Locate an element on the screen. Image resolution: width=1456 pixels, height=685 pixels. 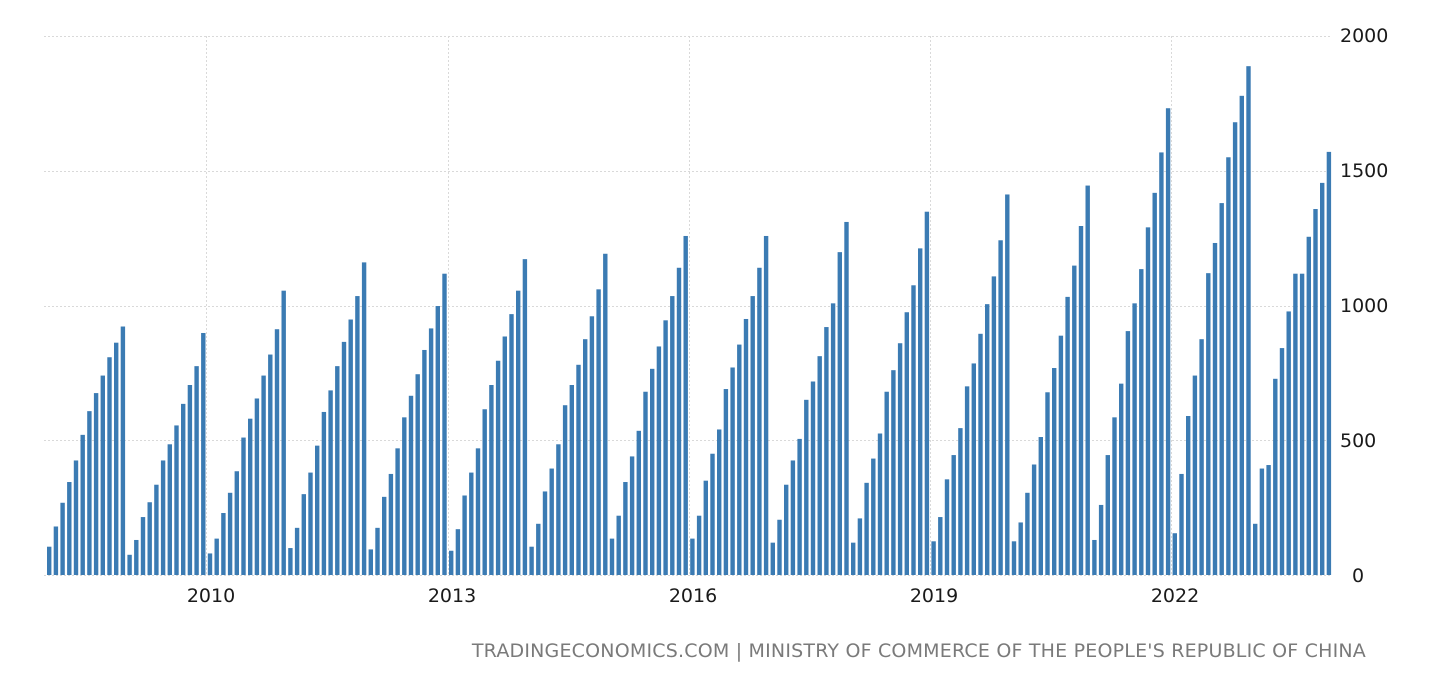
y-tick-label: 2000 is located at coordinates (1364, 36).